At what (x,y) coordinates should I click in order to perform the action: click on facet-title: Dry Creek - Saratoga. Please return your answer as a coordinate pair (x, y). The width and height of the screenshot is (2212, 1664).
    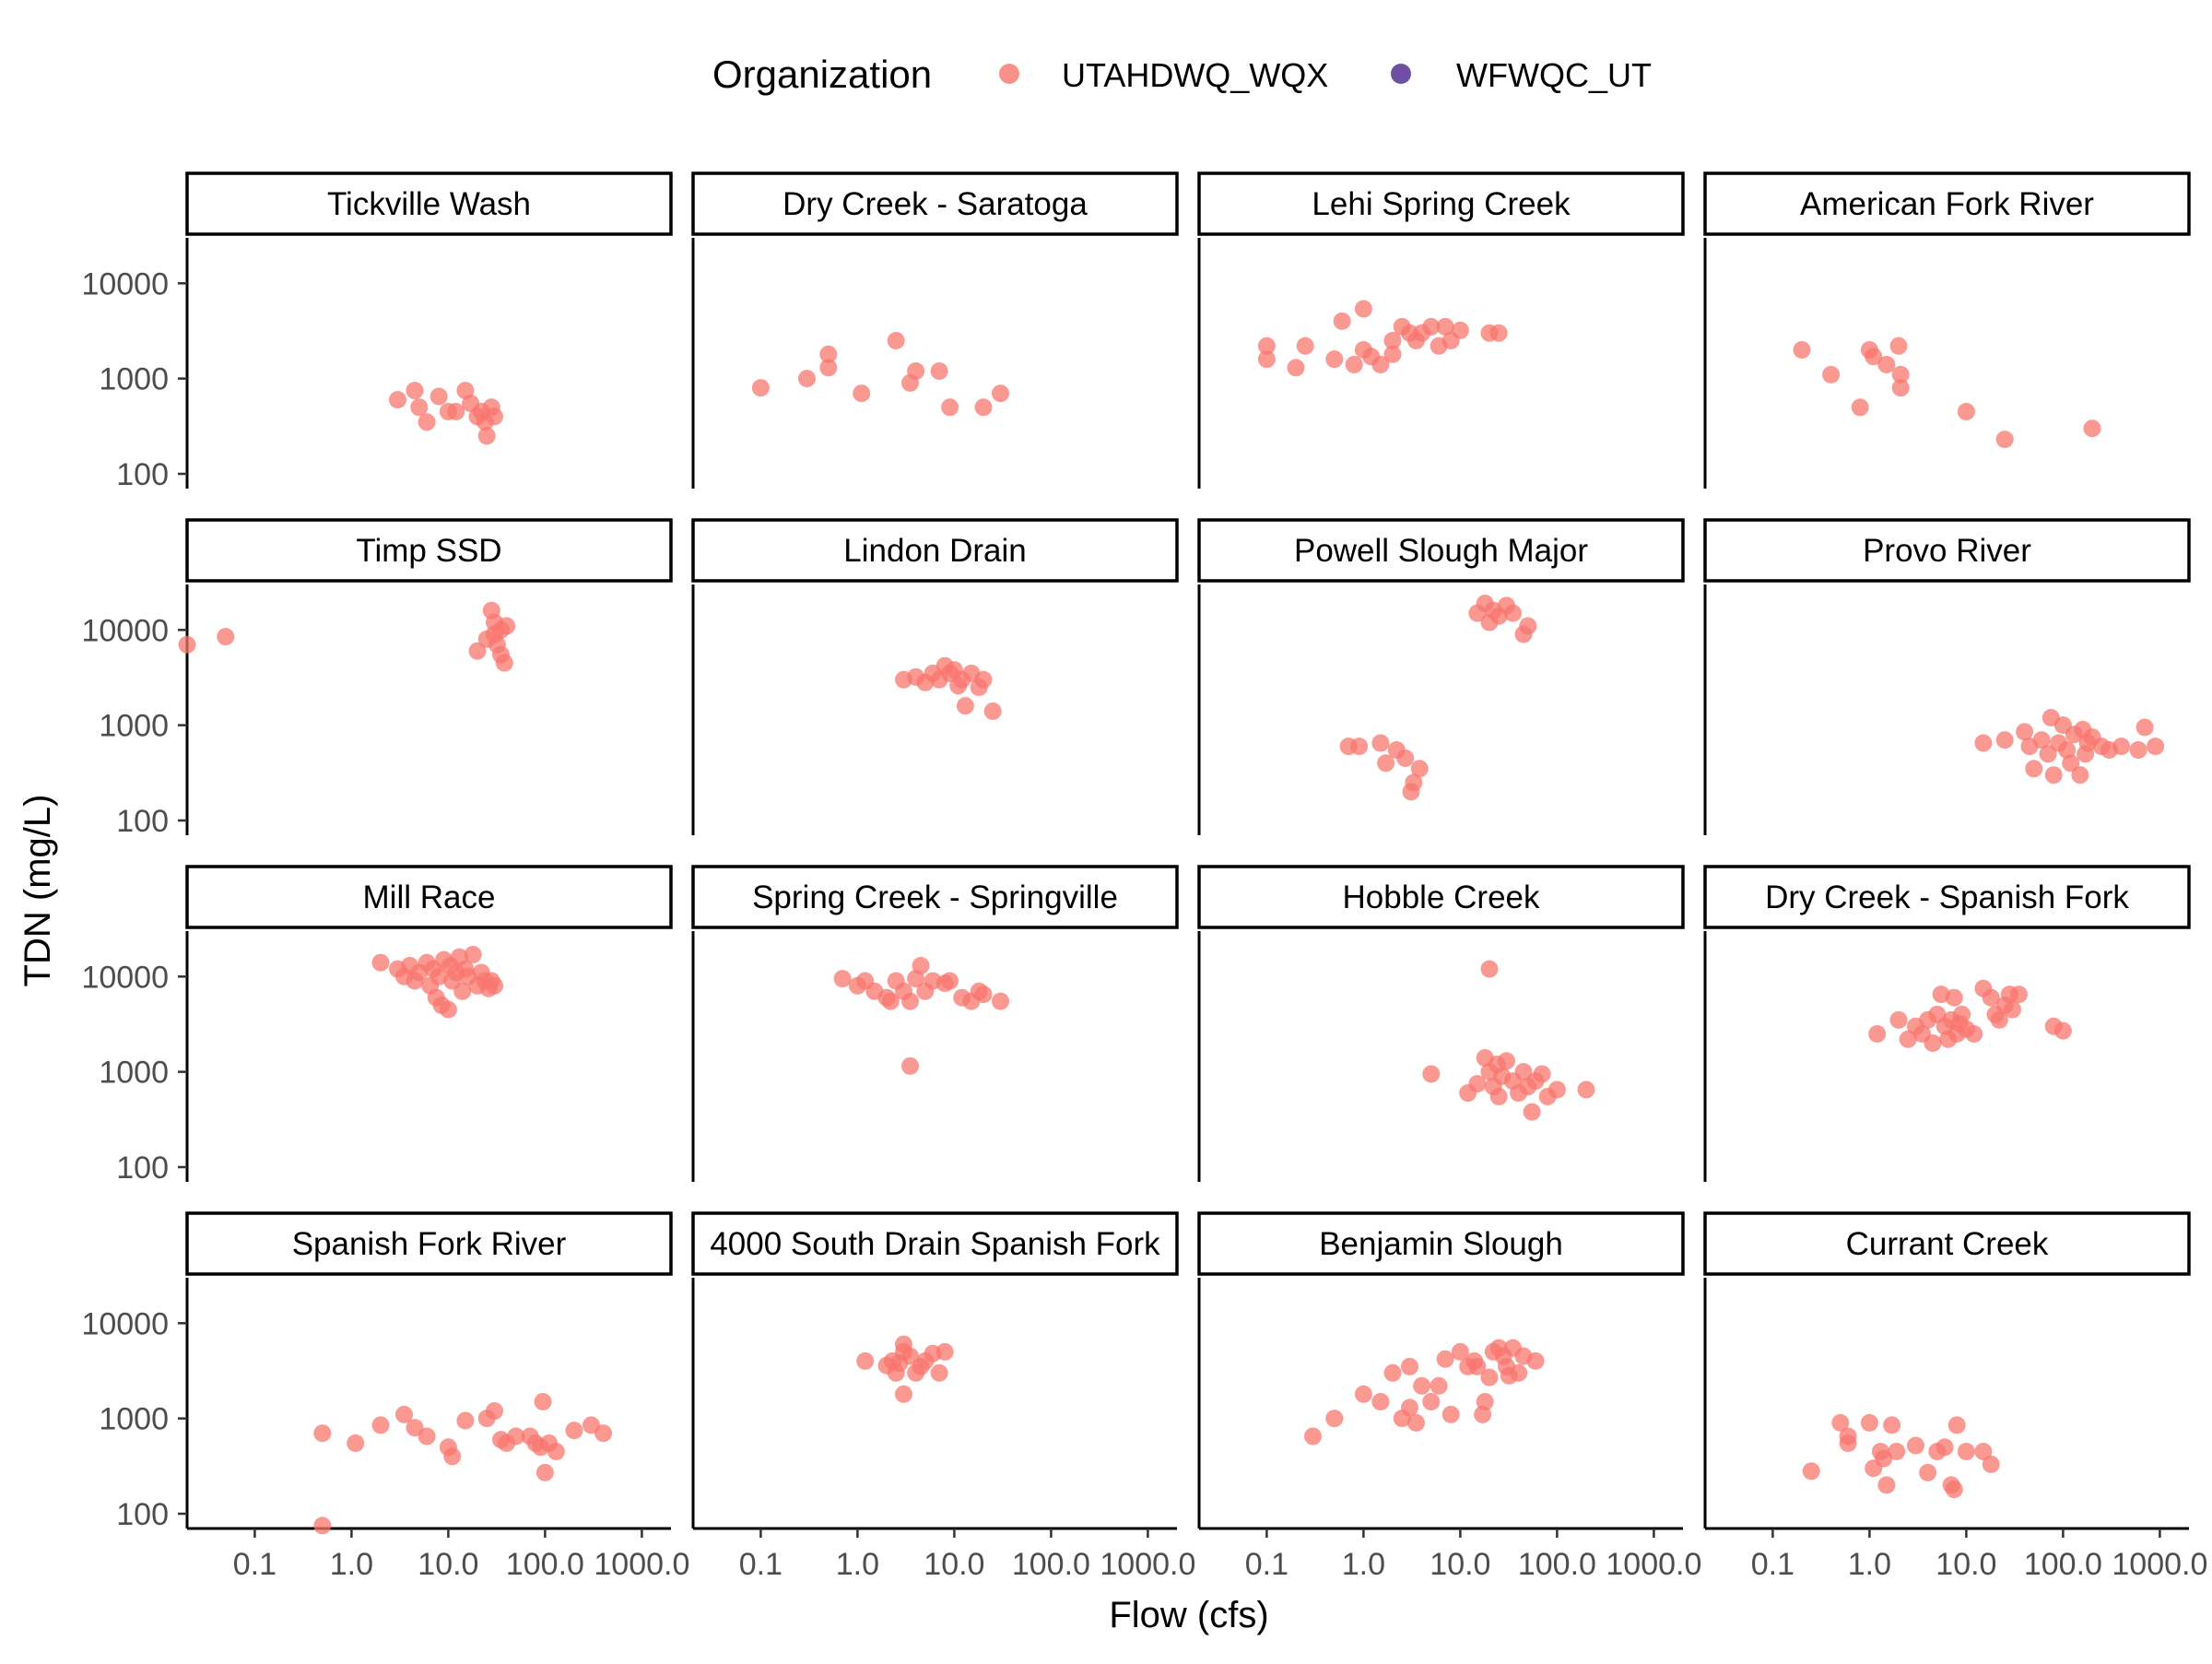
    Looking at the image, I should click on (935, 204).